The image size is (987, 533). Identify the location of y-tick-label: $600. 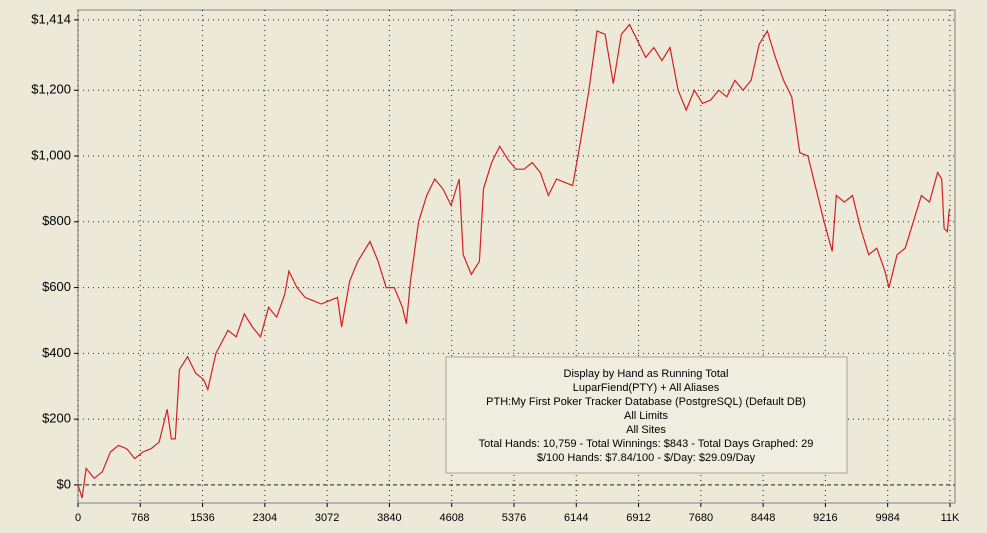
(56, 286).